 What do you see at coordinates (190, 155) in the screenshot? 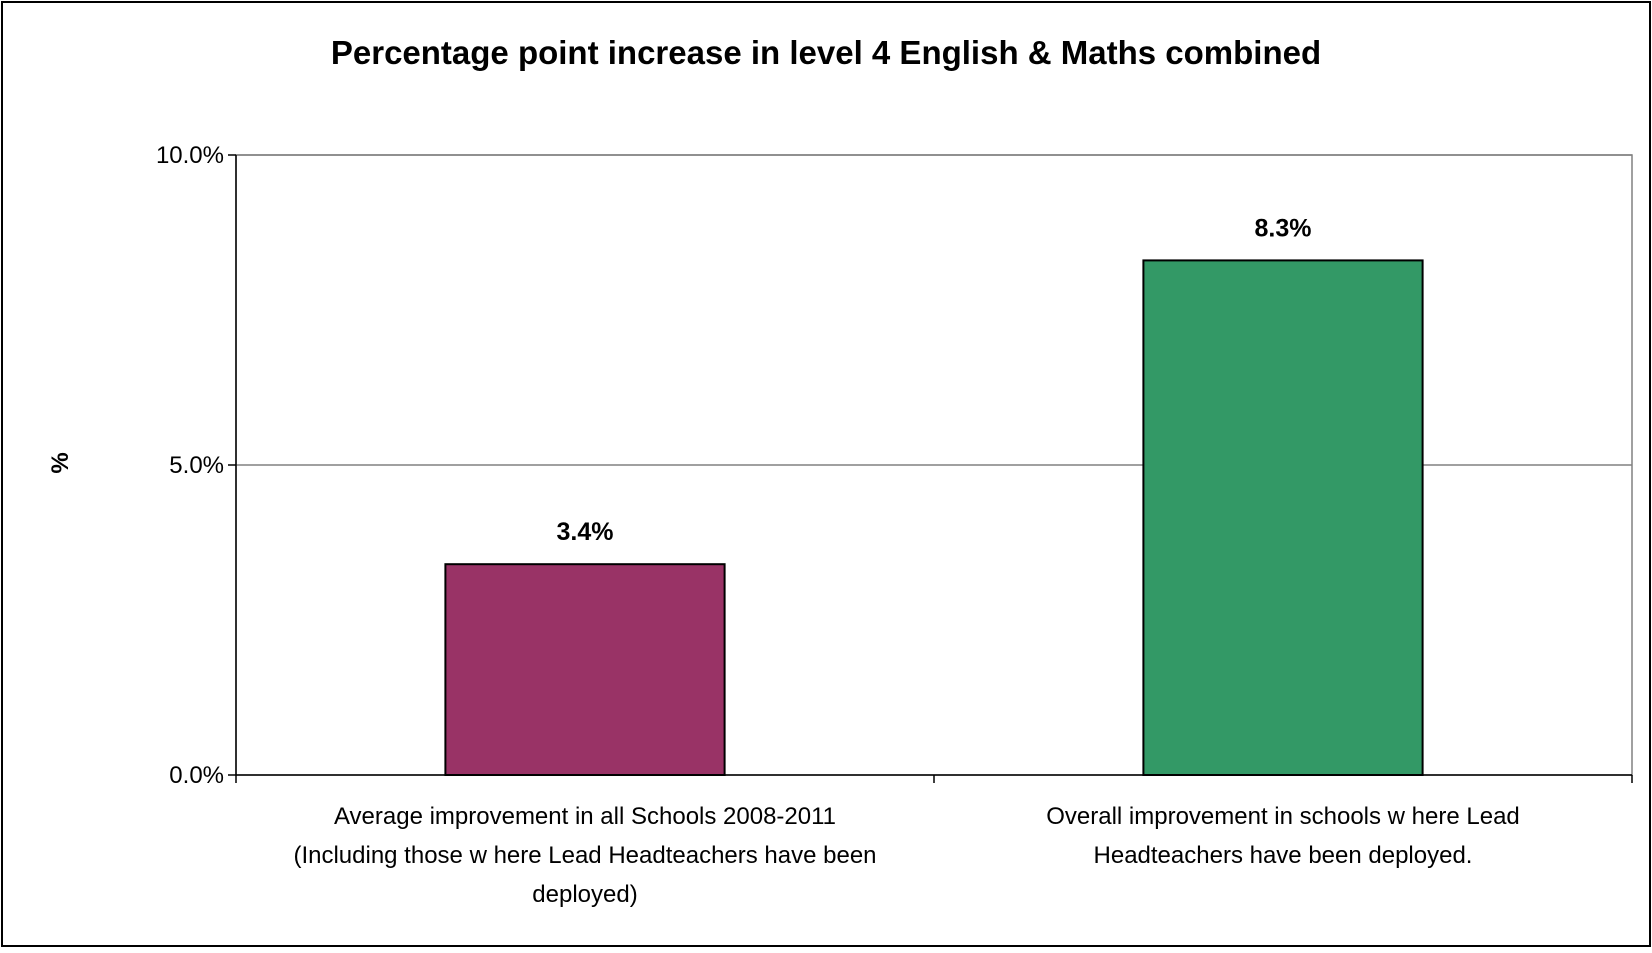
I see `y-tick-label: 10.0%` at bounding box center [190, 155].